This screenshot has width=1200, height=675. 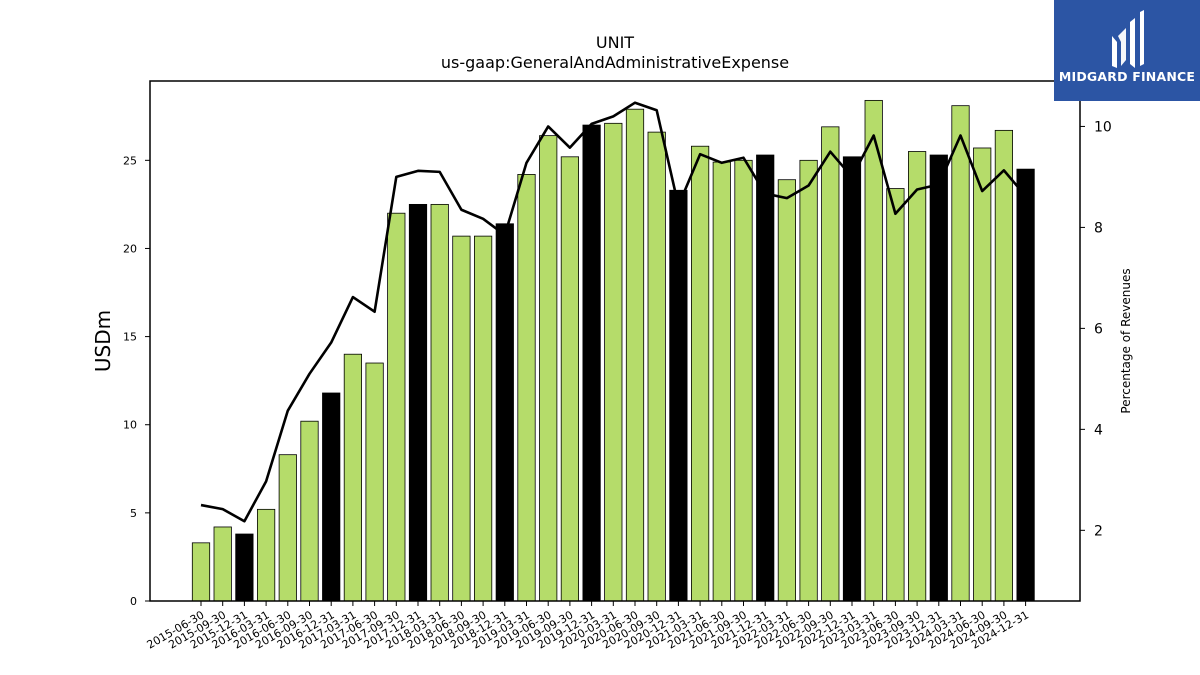 What do you see at coordinates (1128, 39) in the screenshot?
I see `logo-mark-icon` at bounding box center [1128, 39].